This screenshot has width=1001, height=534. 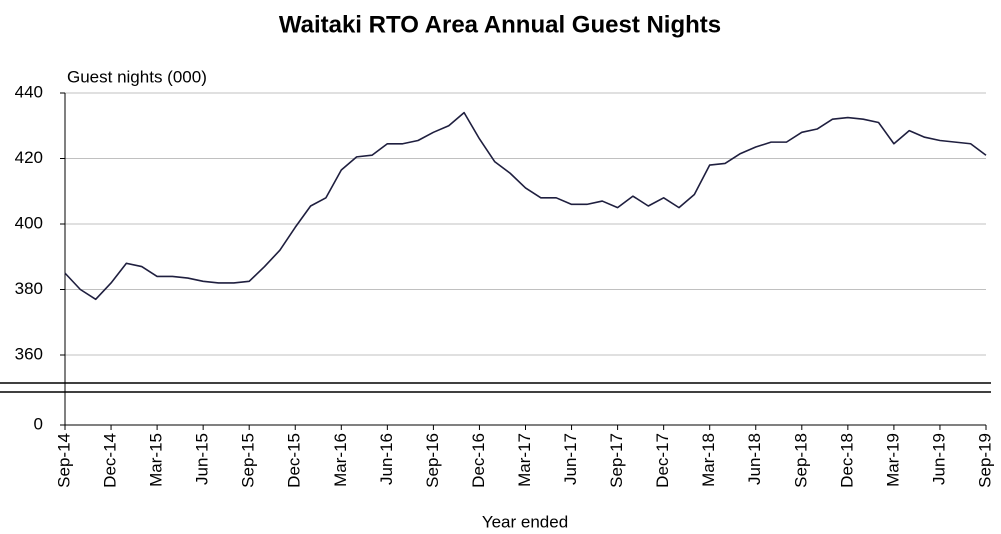 I want to click on x-tick-label: Sep-18, so click(x=800, y=460).